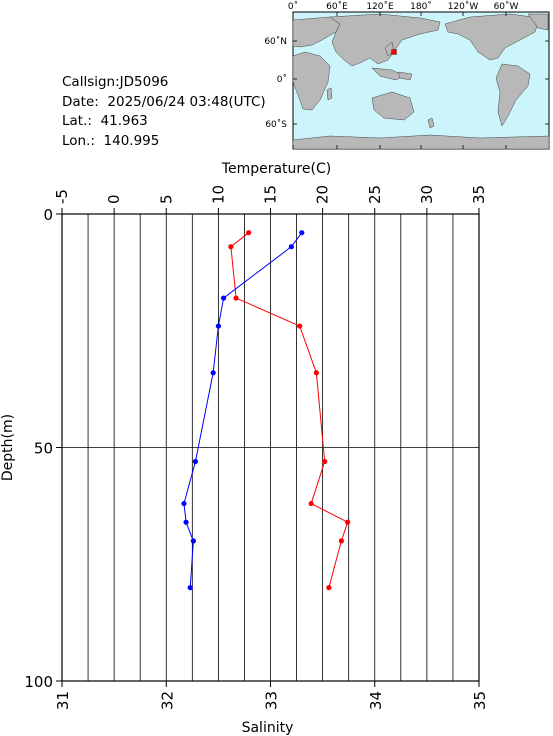 The width and height of the screenshot is (553, 736). What do you see at coordinates (115, 82) in the screenshot?
I see `callsign-text: Callsign:JD5096` at bounding box center [115, 82].